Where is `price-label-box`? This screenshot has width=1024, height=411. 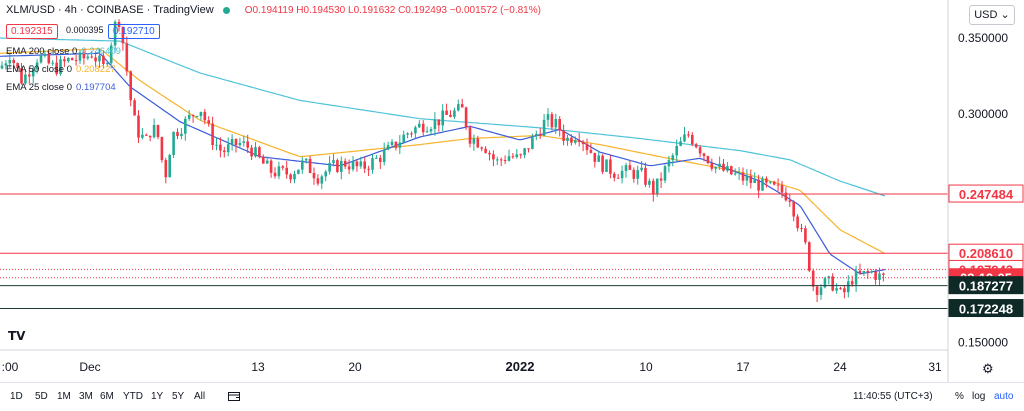
price-label-box is located at coordinates (986, 285).